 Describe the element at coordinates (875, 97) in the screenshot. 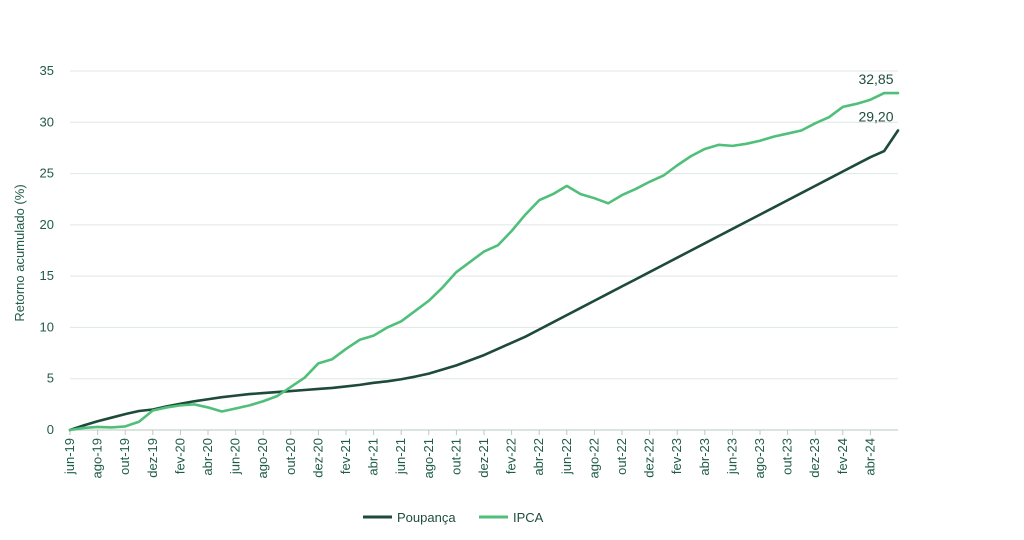

I see `data-labels: 29,20 32,85` at that location.